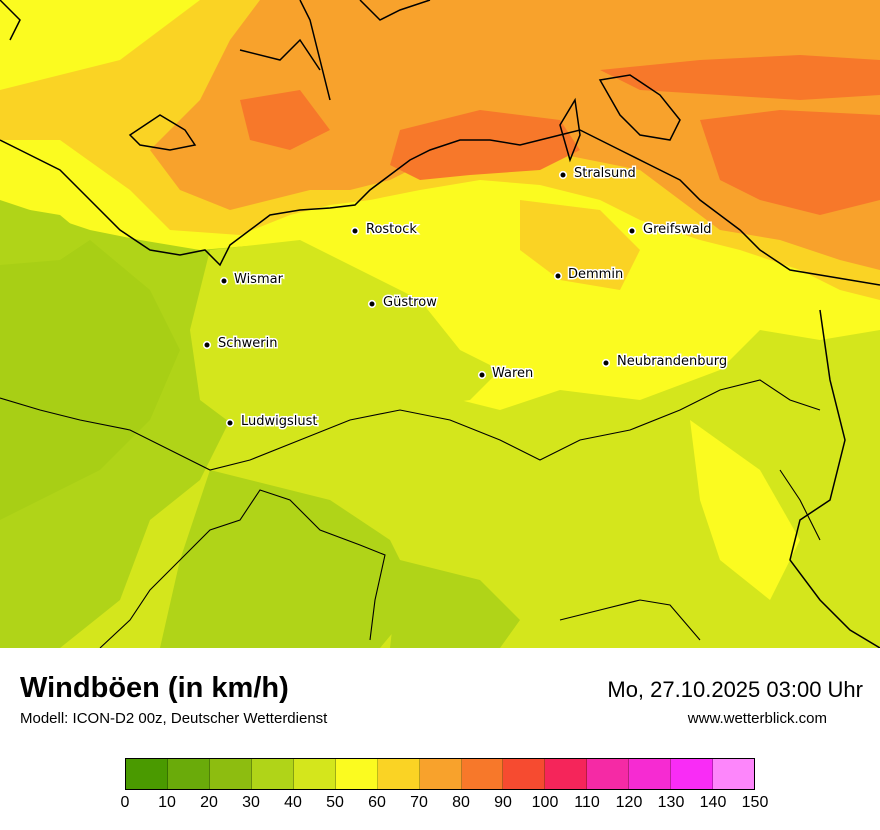 This screenshot has height=830, width=880. I want to click on city-label: Ludwigslust, so click(279, 421).